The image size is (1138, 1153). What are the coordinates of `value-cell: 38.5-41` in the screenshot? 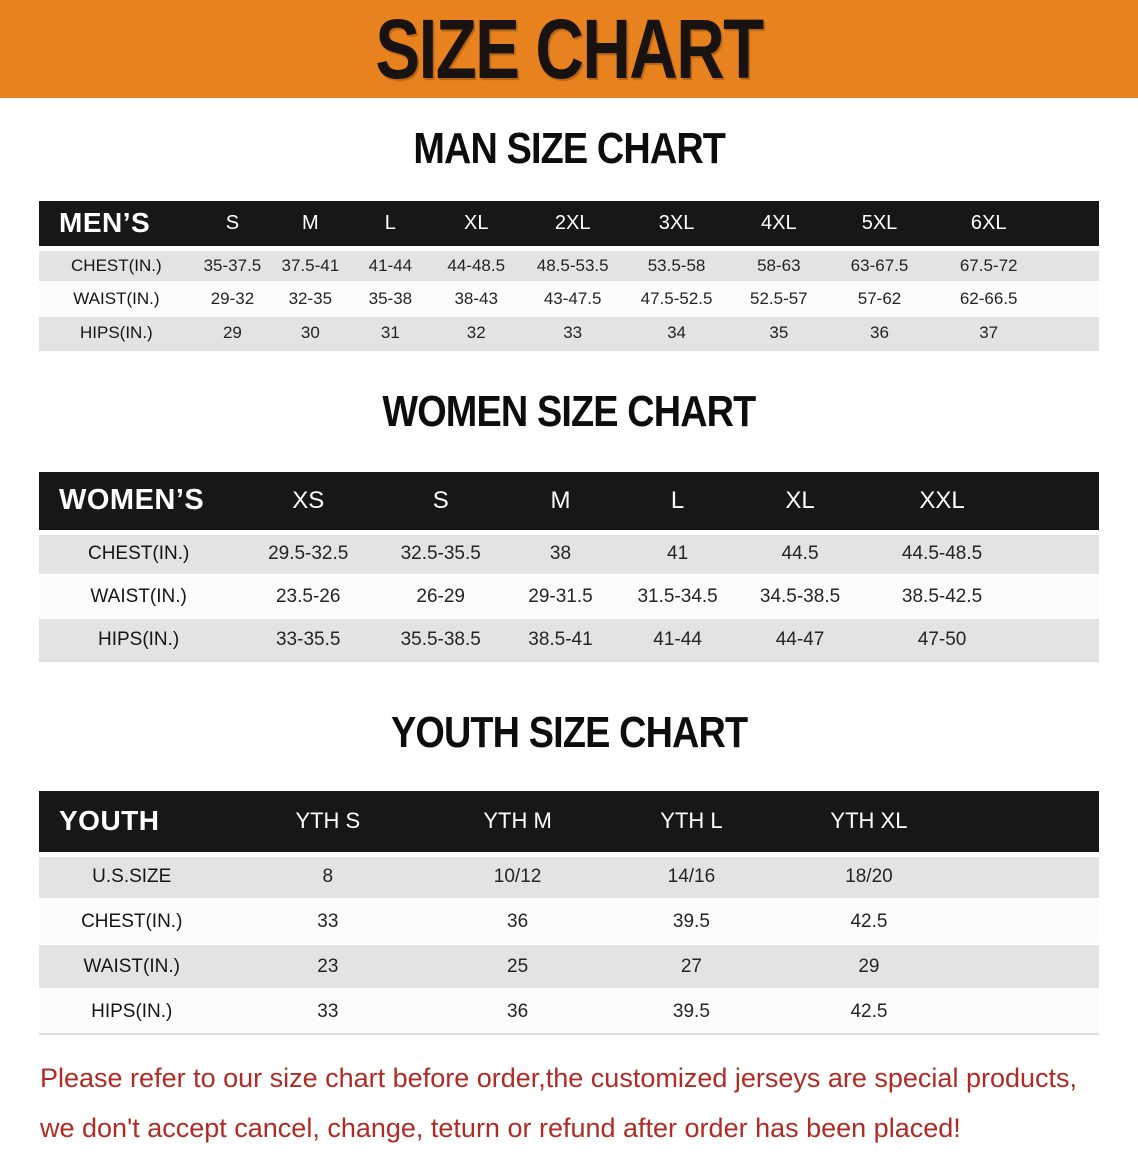 It's located at (560, 639).